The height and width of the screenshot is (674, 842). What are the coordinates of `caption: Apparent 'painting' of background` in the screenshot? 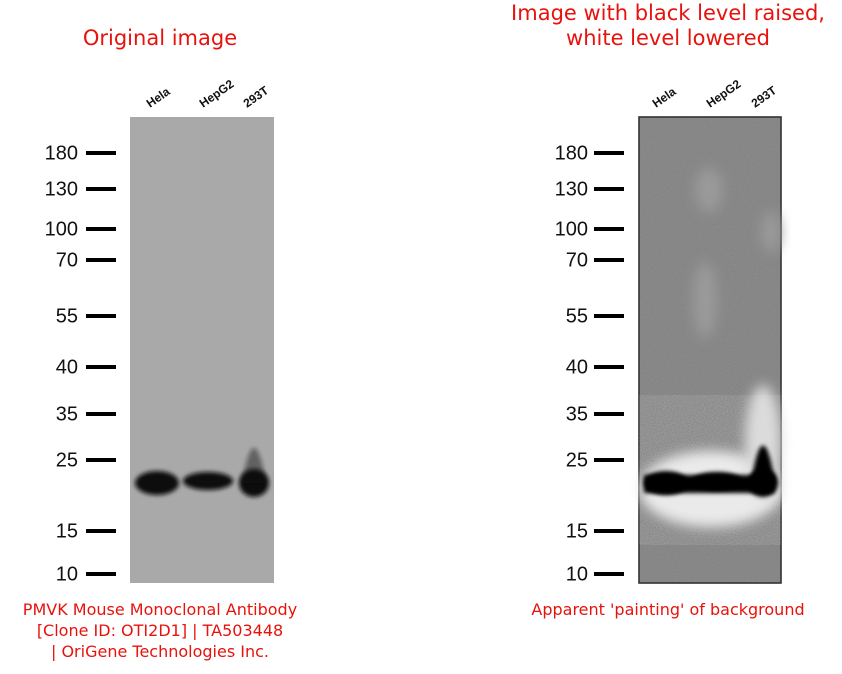 It's located at (667, 609).